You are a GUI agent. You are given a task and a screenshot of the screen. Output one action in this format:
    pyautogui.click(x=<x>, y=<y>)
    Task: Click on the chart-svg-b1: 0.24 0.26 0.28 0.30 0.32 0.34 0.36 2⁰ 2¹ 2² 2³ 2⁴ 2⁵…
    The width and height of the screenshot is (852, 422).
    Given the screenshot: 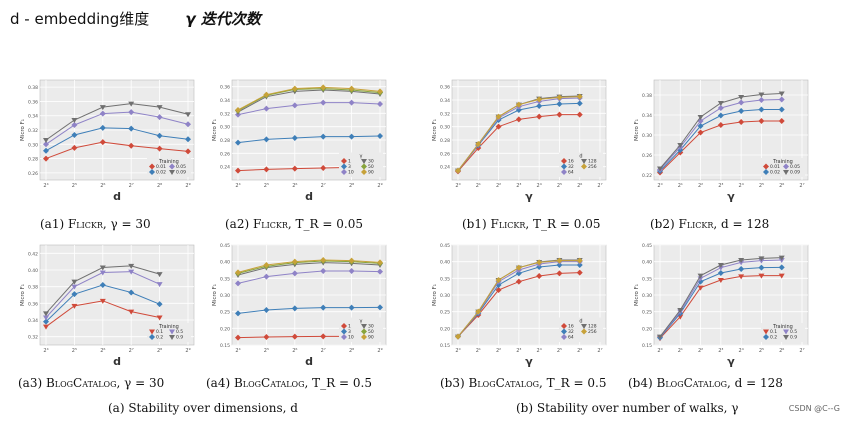 What is the action you would take?
    pyautogui.click(x=519, y=141)
    